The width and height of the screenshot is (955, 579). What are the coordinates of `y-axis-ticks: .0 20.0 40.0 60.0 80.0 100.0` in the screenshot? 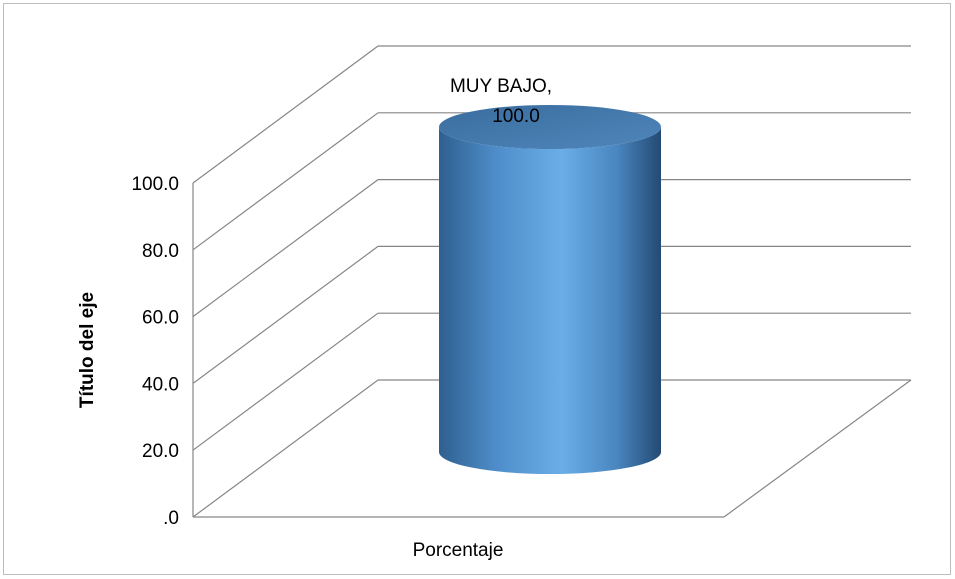 It's located at (155, 351).